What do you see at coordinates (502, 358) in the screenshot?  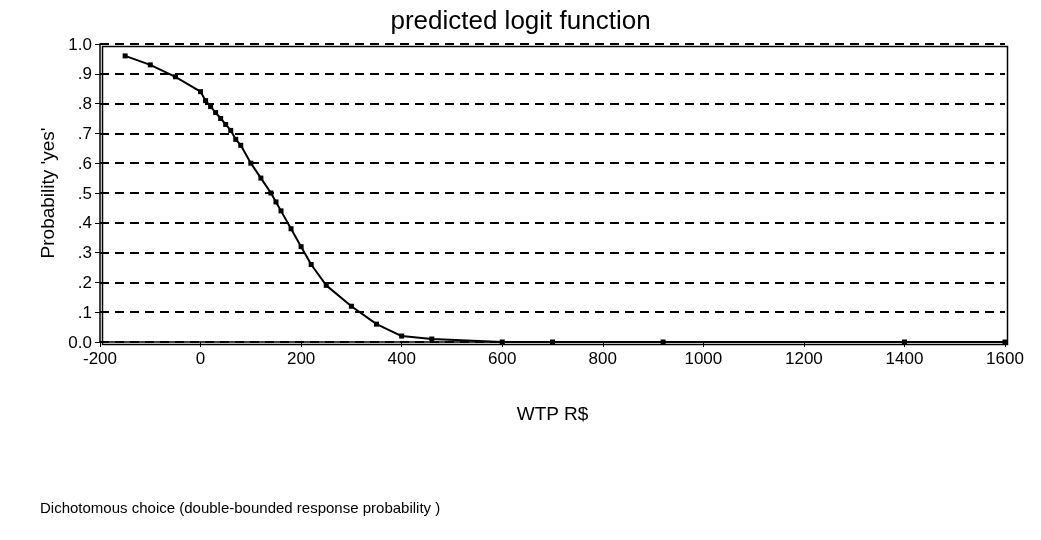 I see `x-tick-label: 600` at bounding box center [502, 358].